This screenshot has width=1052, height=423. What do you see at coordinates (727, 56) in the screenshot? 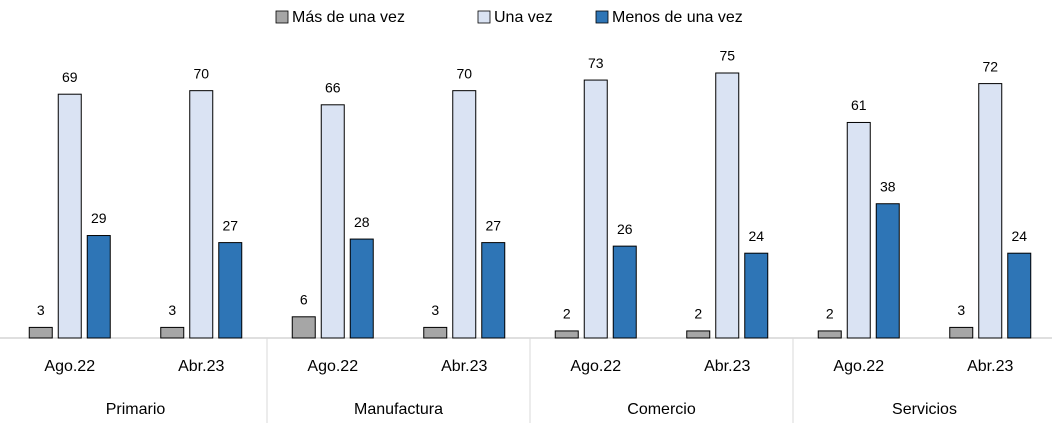
I see `data-label: 75` at bounding box center [727, 56].